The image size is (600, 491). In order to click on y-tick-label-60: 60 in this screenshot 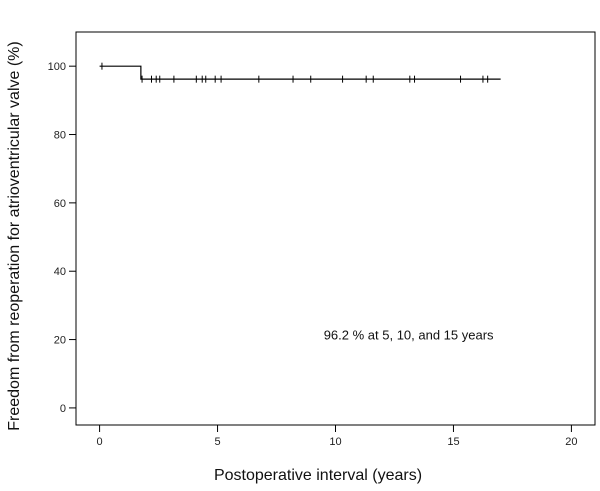, I will do `click(60, 204)`.